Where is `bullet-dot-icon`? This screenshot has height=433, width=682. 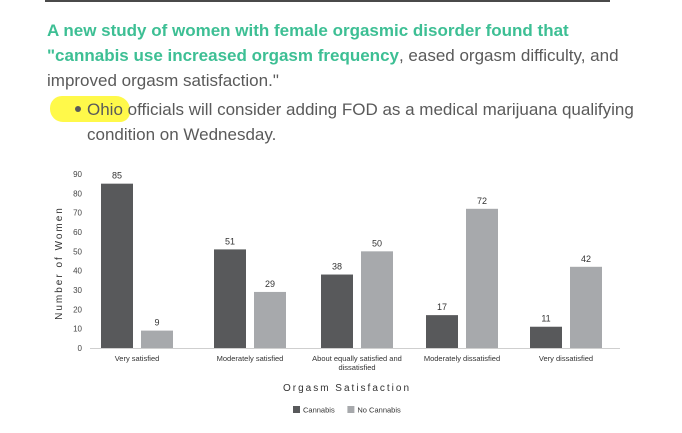
bullet-dot-icon is located at coordinates (78, 109).